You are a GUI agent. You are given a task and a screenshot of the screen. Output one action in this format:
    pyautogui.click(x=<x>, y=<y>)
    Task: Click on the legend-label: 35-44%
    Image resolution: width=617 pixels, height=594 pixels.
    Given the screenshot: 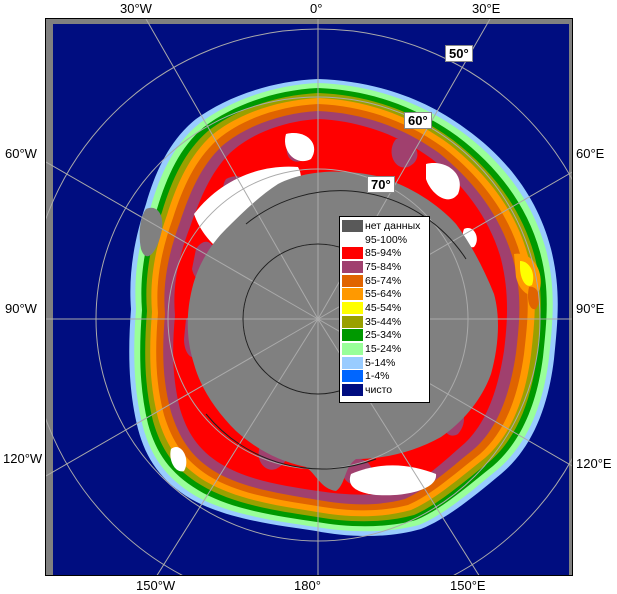 What is the action you would take?
    pyautogui.click(x=383, y=321)
    